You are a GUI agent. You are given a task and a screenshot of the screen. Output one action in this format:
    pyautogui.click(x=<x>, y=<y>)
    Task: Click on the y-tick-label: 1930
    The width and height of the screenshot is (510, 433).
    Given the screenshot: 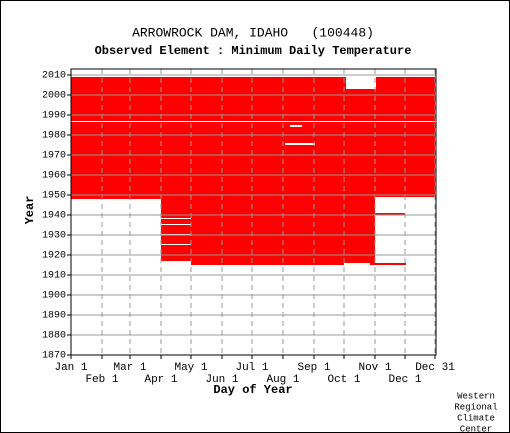 What is the action you would take?
    pyautogui.click(x=54, y=236)
    